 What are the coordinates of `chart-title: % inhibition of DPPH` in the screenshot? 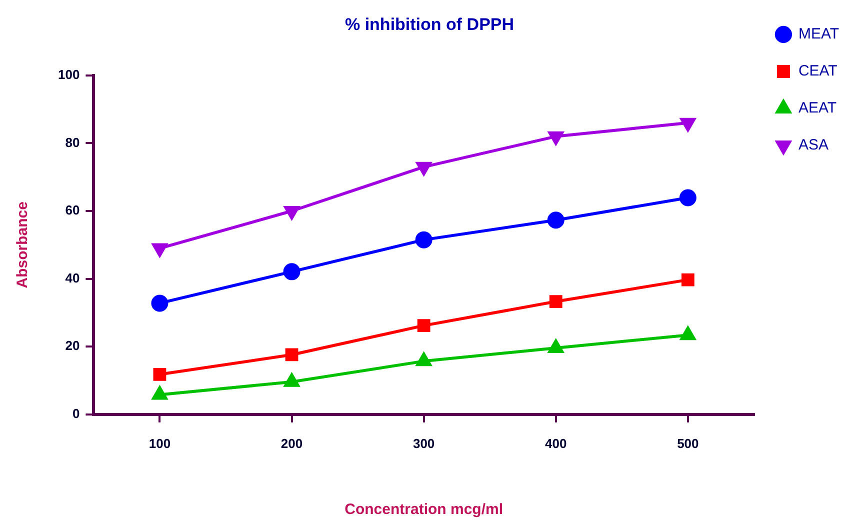 It's located at (429, 24).